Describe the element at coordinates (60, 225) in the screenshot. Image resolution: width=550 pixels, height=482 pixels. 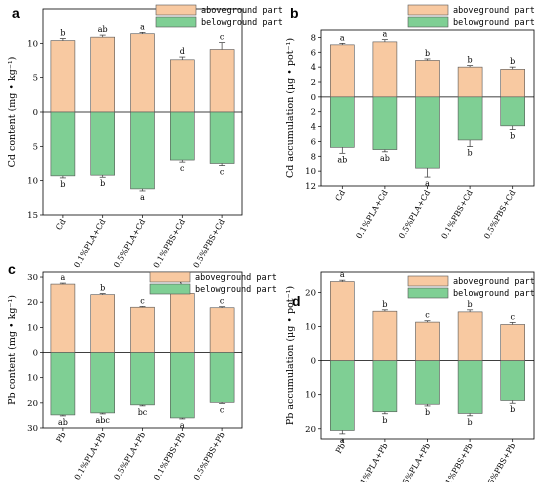
I see `x-category-label: Cd` at that location.